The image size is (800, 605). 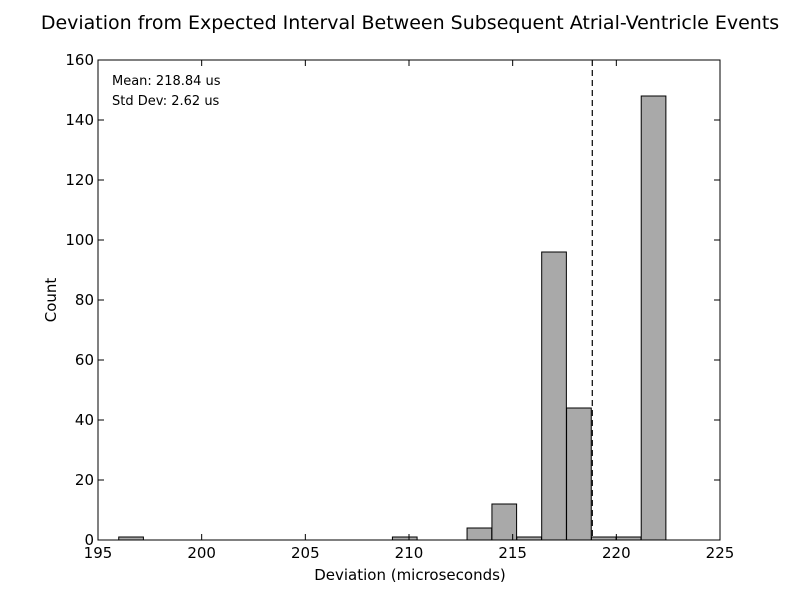 What do you see at coordinates (51, 300) in the screenshot?
I see `y-axis-label: Count` at bounding box center [51, 300].